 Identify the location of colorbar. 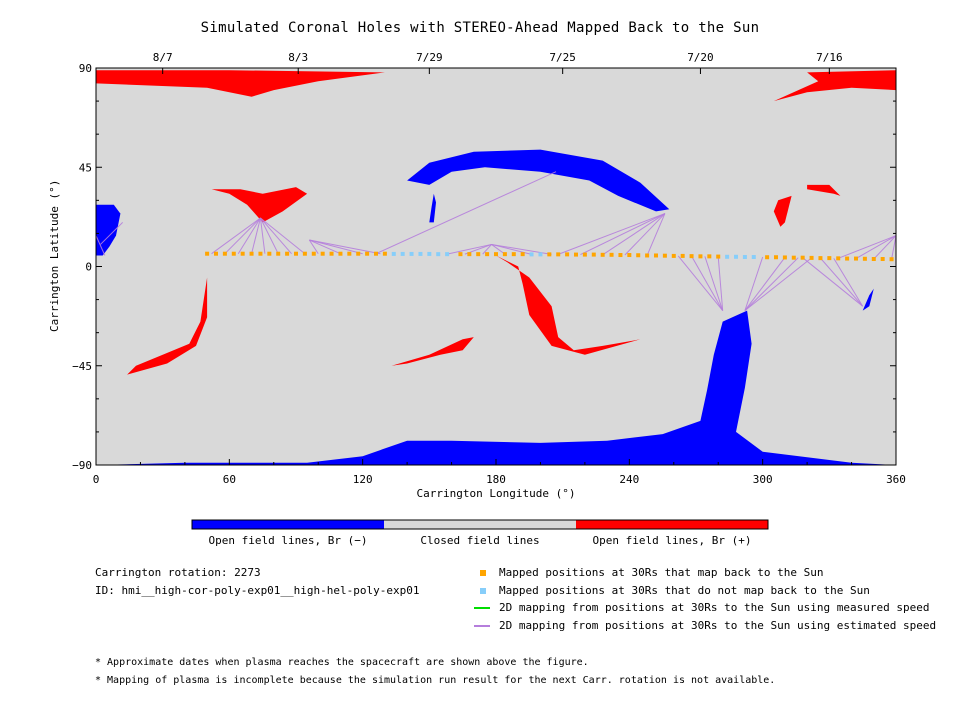
(480, 524).